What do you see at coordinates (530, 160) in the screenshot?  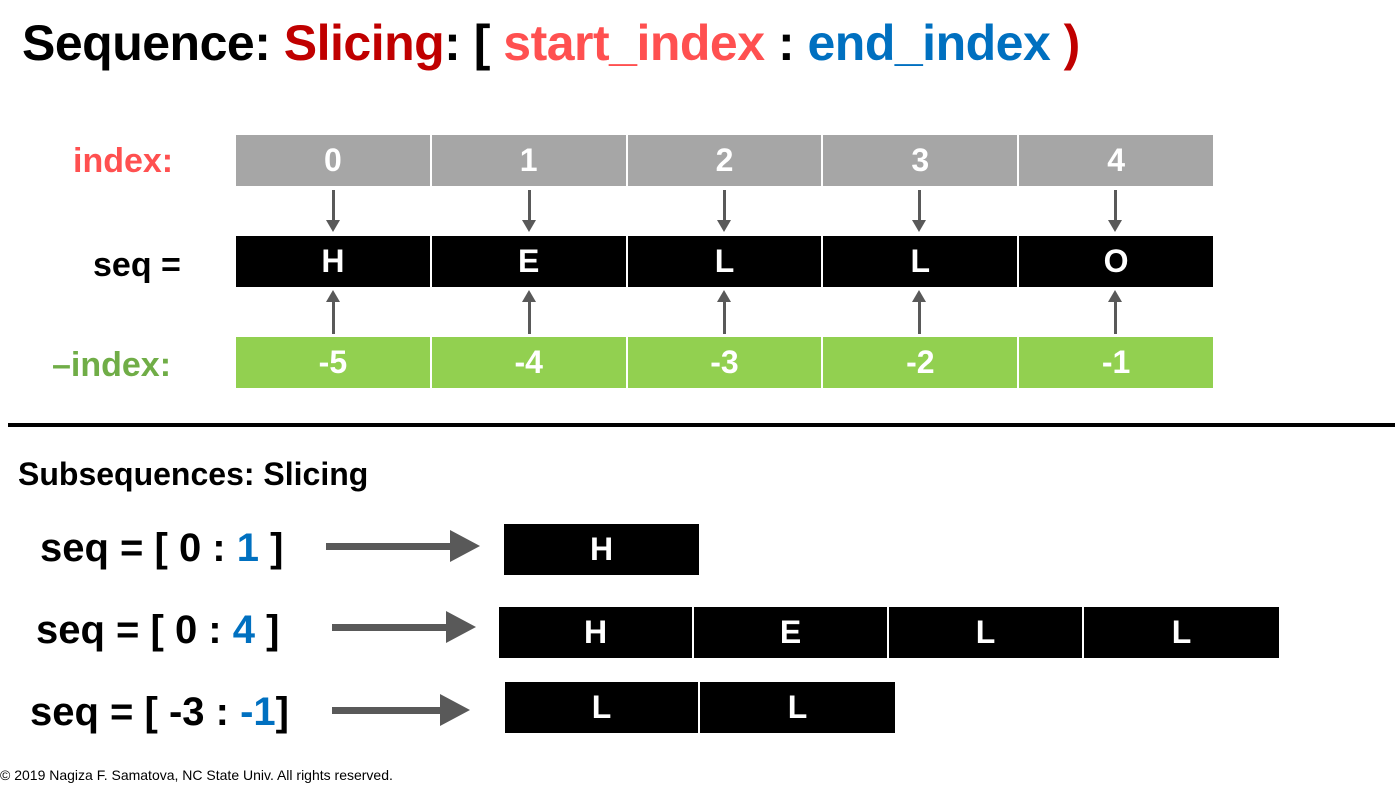 I see `index-cell: 1` at bounding box center [530, 160].